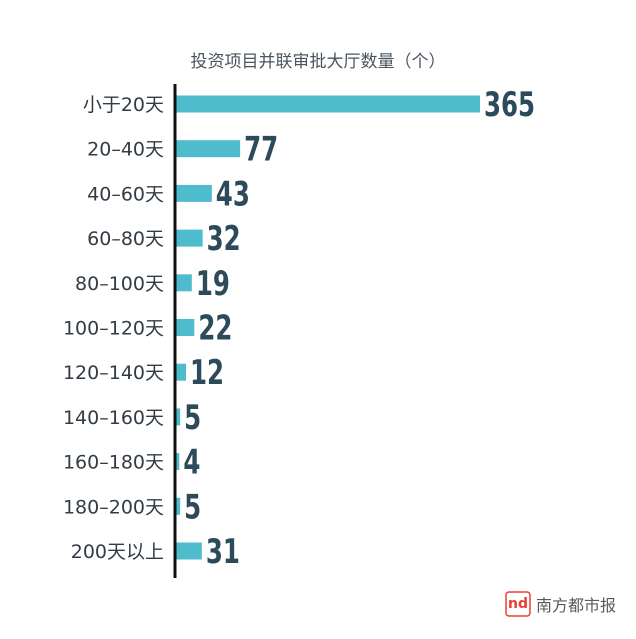 The image size is (636, 639). What do you see at coordinates (207, 372) in the screenshot?
I see `value-label: 12` at bounding box center [207, 372].